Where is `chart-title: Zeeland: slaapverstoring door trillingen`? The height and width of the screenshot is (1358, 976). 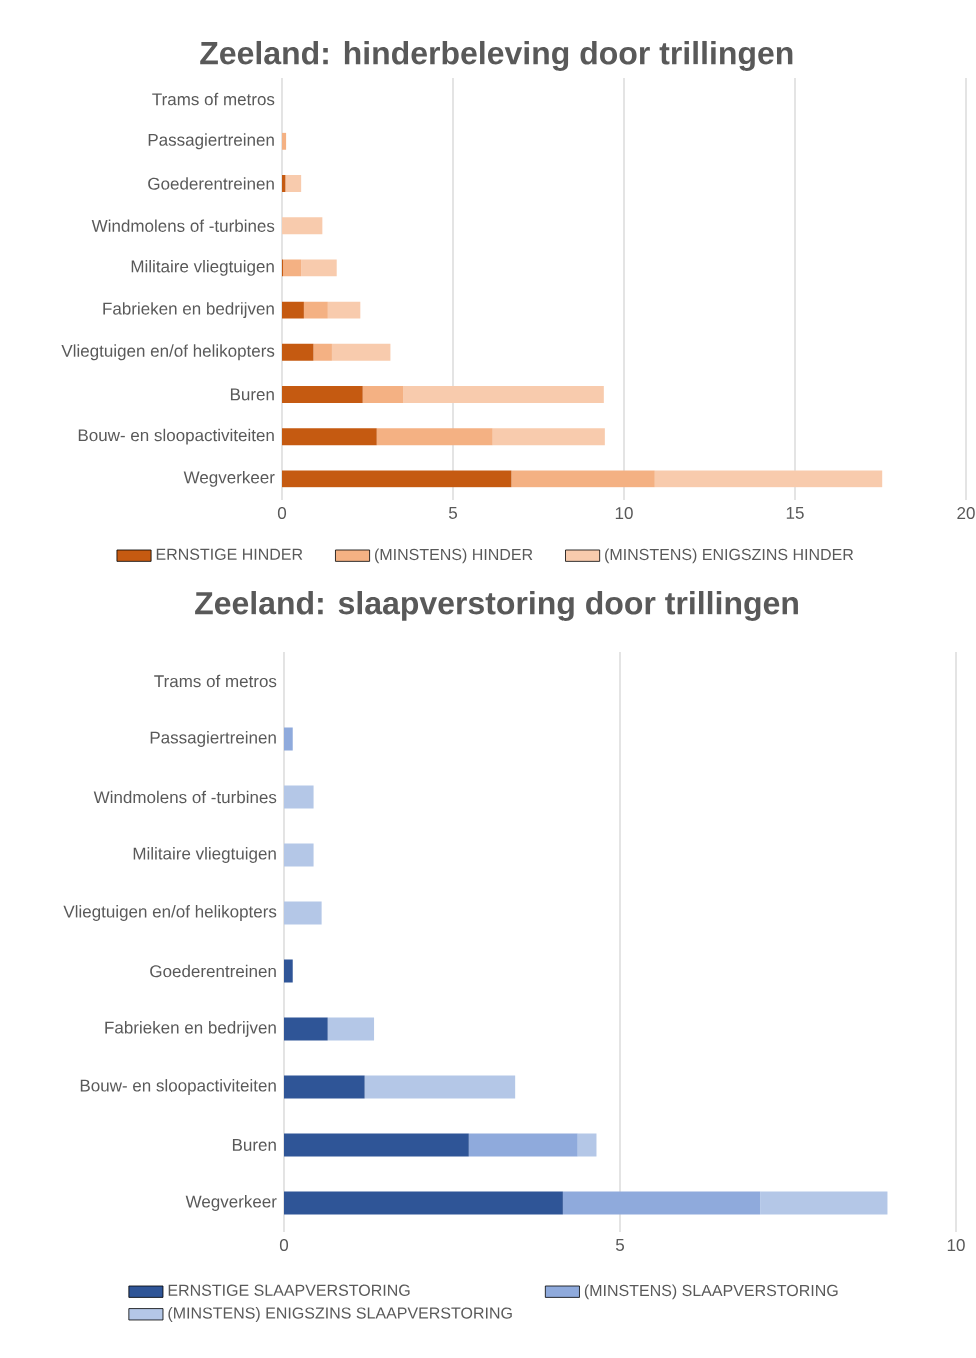
chart-title: Zeeland: slaapverstoring door trillingen is located at coordinates (496, 605).